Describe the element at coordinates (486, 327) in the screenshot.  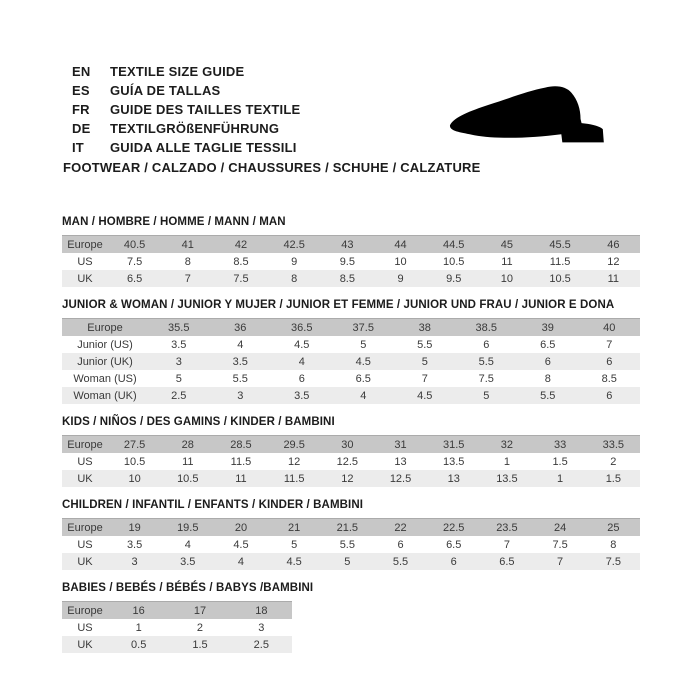
I see `size-cell: 38.5` at that location.